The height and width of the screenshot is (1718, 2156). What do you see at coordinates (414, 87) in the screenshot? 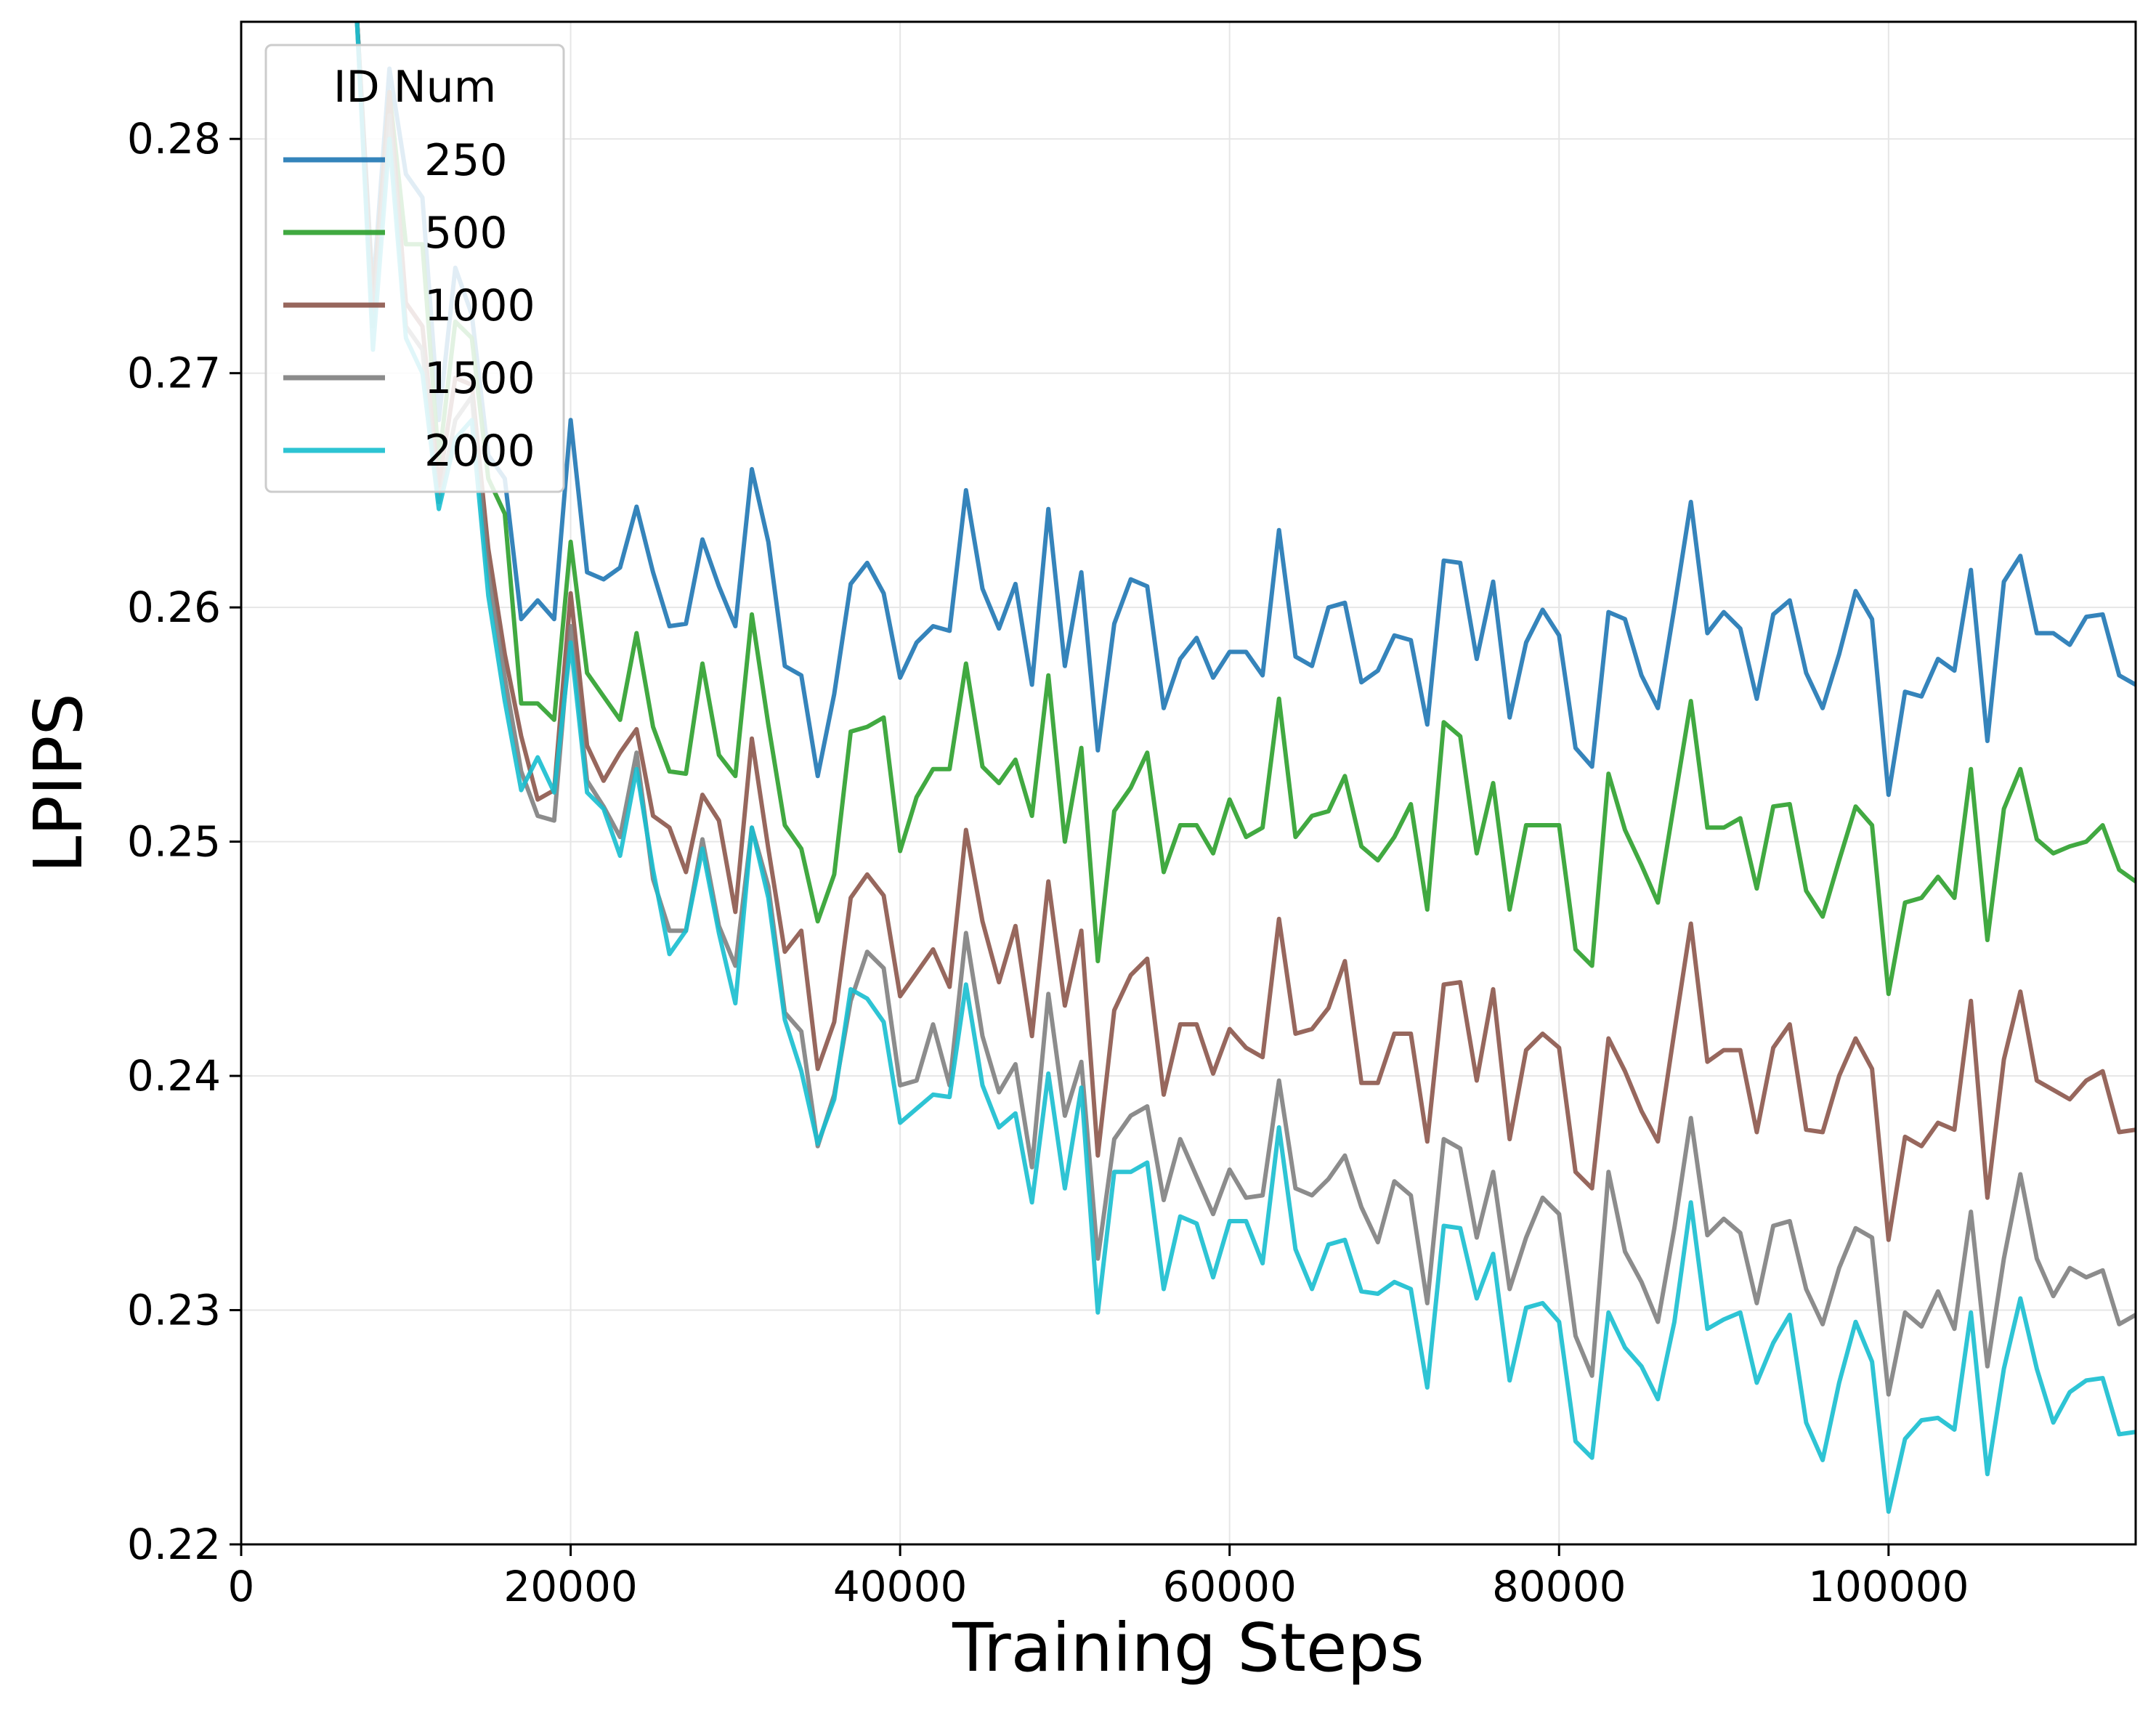
I see `legend-title: ID Num` at bounding box center [414, 87].